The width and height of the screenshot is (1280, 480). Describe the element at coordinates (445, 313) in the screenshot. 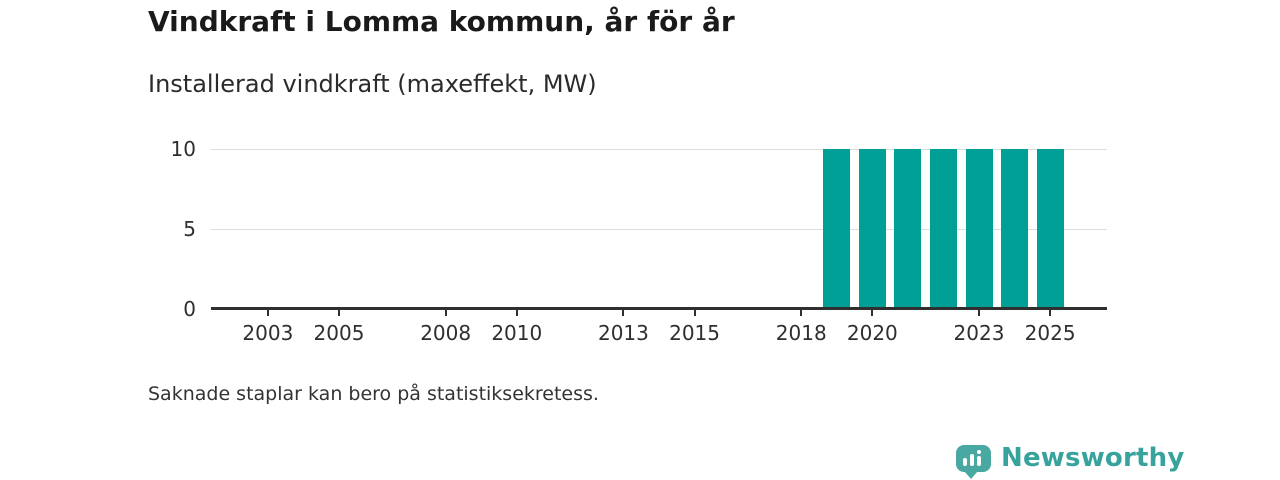

I see `x-tick-2008` at that location.